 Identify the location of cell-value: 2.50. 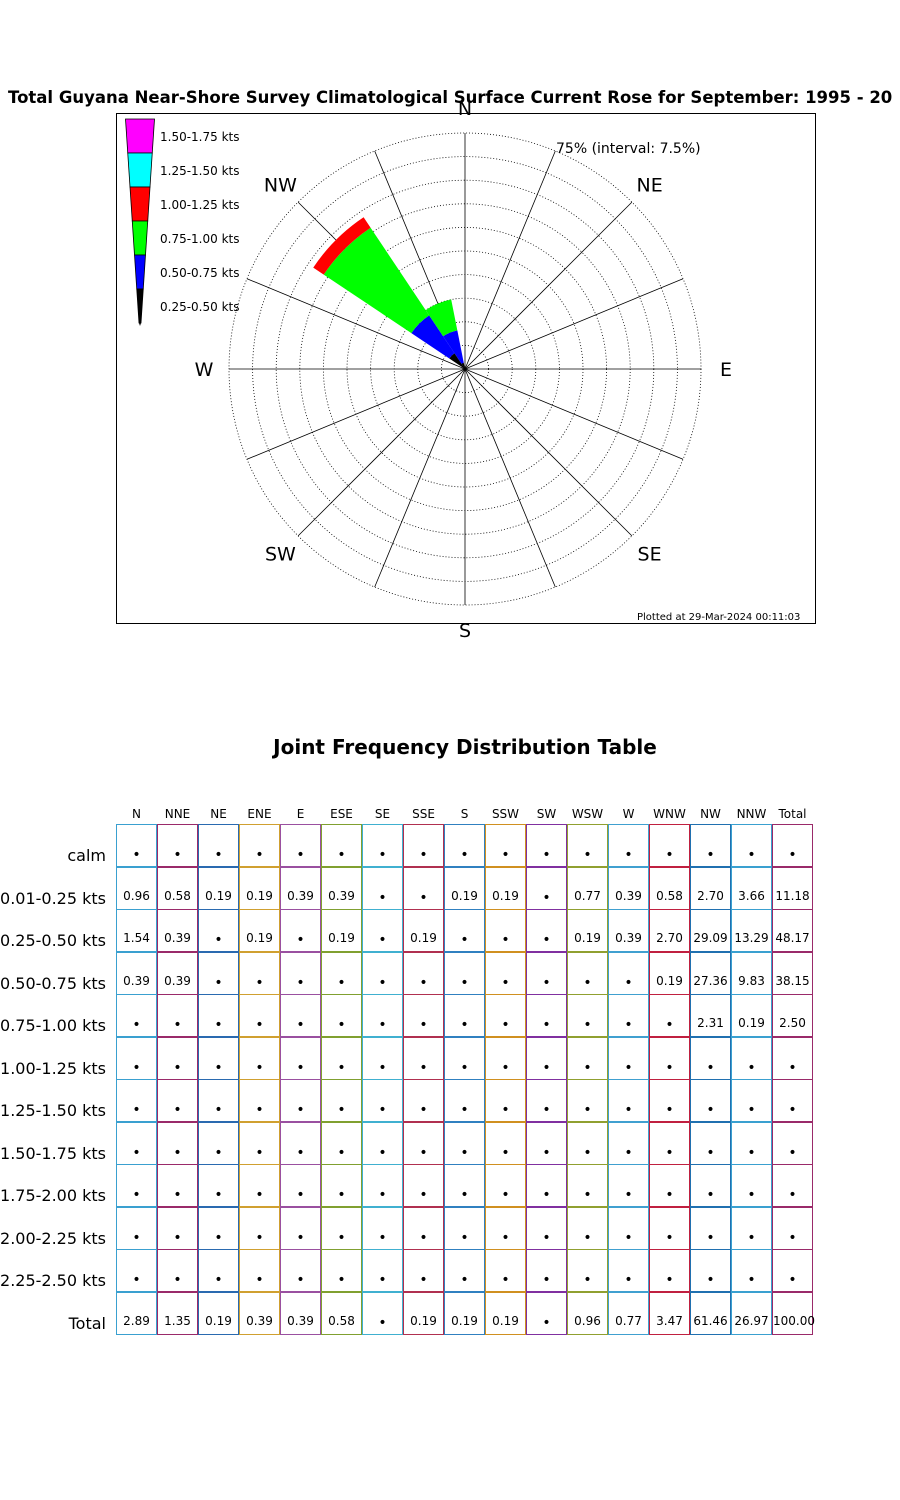
(792, 1023).